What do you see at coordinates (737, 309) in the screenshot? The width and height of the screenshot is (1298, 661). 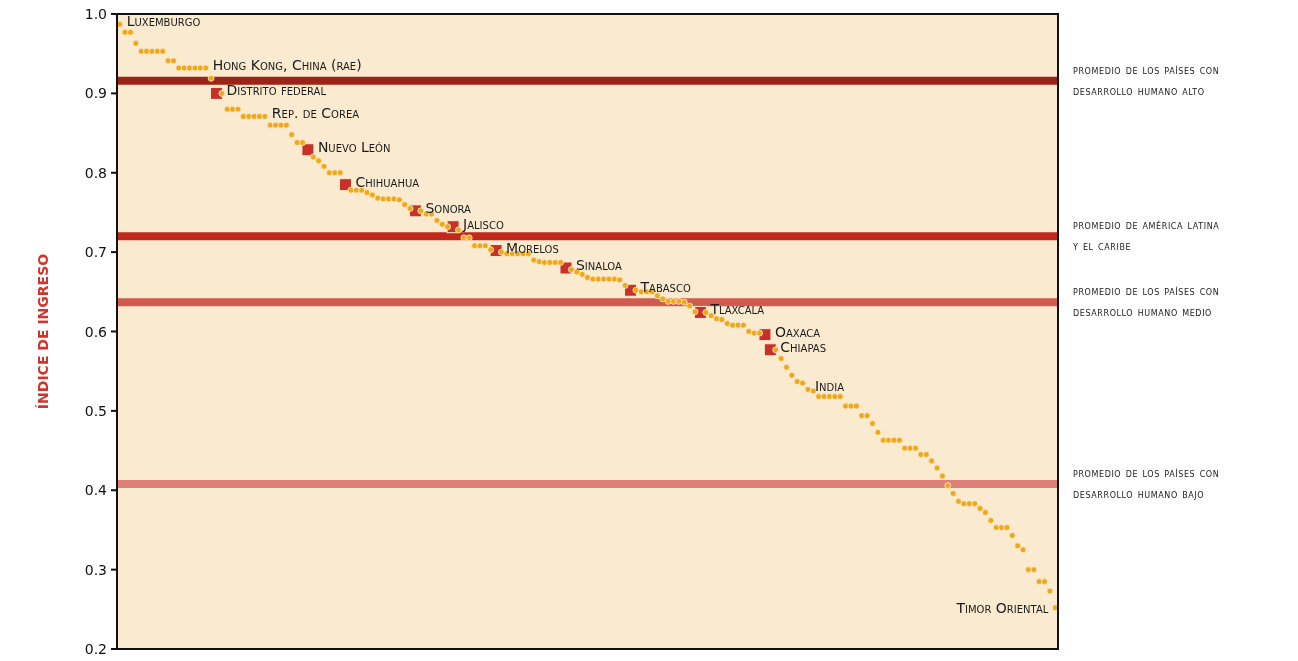 I see `data-label: Tlaxcala` at bounding box center [737, 309].